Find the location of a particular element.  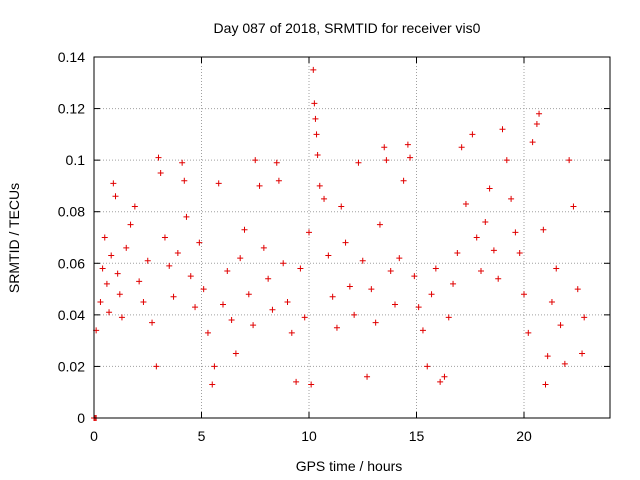

x-tick-label: 5 is located at coordinates (202, 436).